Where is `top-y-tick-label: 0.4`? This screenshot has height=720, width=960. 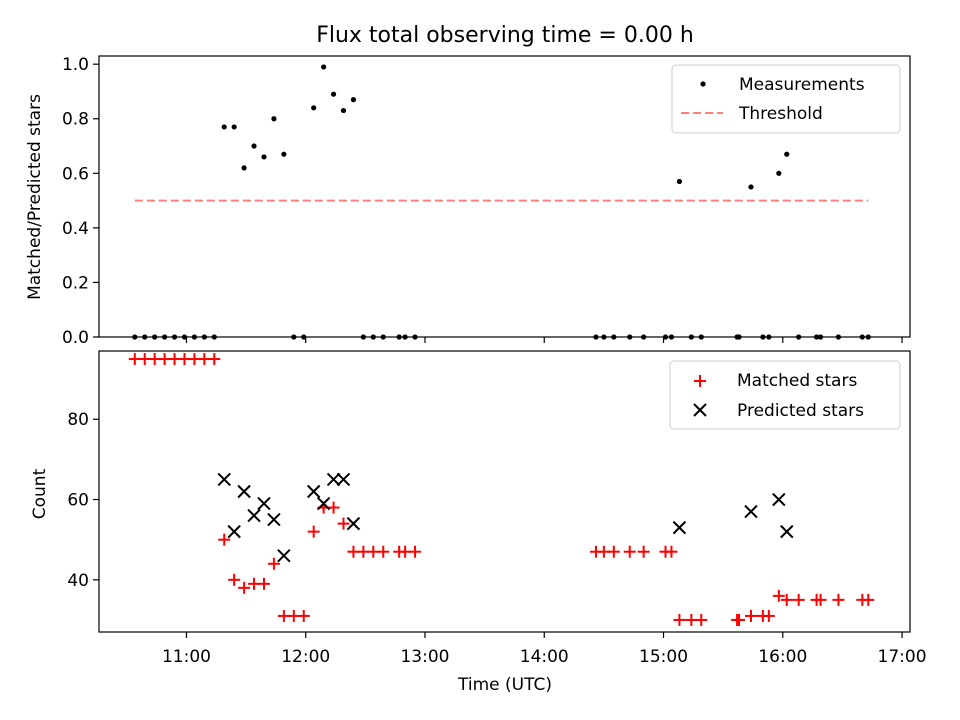 top-y-tick-label: 0.4 is located at coordinates (75, 229).